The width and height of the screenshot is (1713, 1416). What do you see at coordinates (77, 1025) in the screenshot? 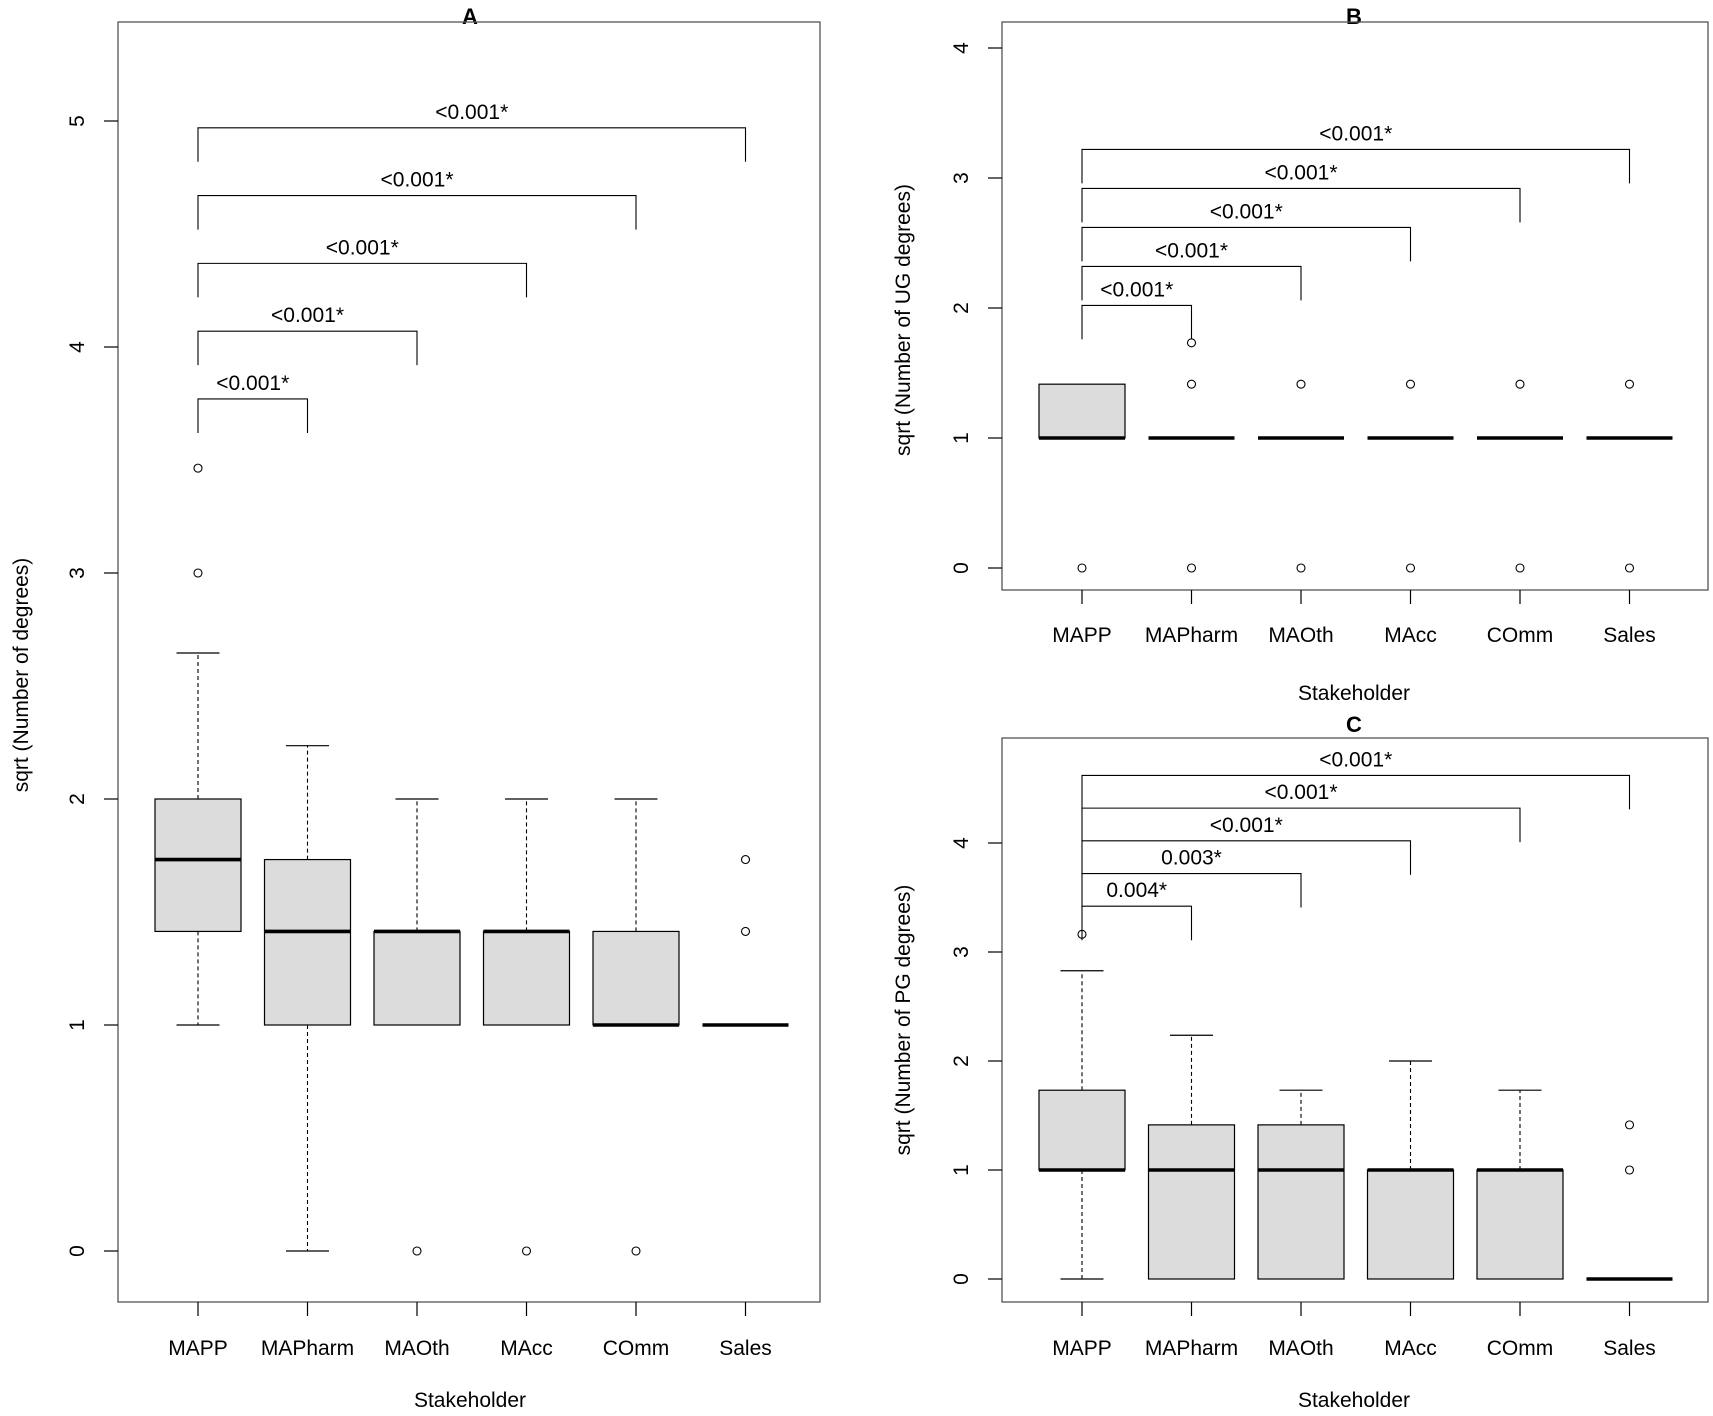
I see `panel-a-y-tick-label: 1` at bounding box center [77, 1025].